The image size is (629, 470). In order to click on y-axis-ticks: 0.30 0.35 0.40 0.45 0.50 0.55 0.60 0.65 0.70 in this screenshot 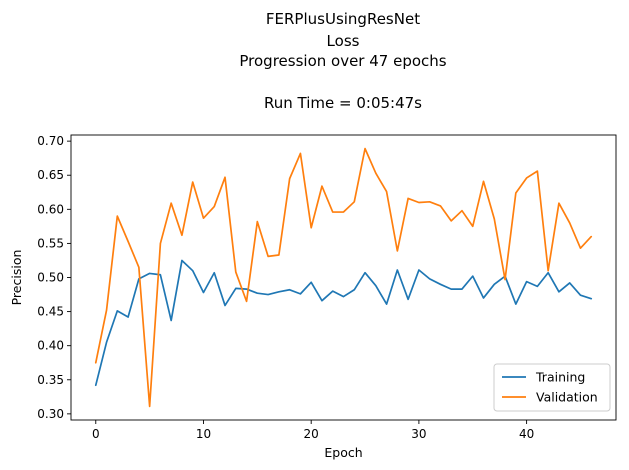, I will do `click(54, 277)`.